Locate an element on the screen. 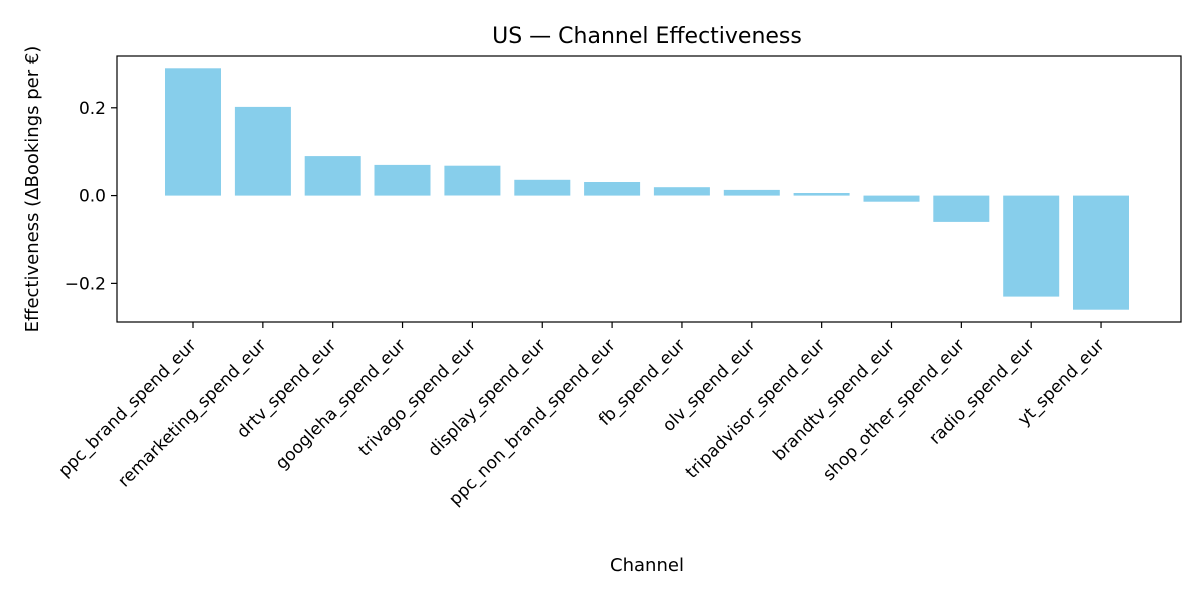 The image size is (1200, 600). x-tick-label-ppc_brand_spend_eur: ppc_brand_spend_eur is located at coordinates (128, 408).